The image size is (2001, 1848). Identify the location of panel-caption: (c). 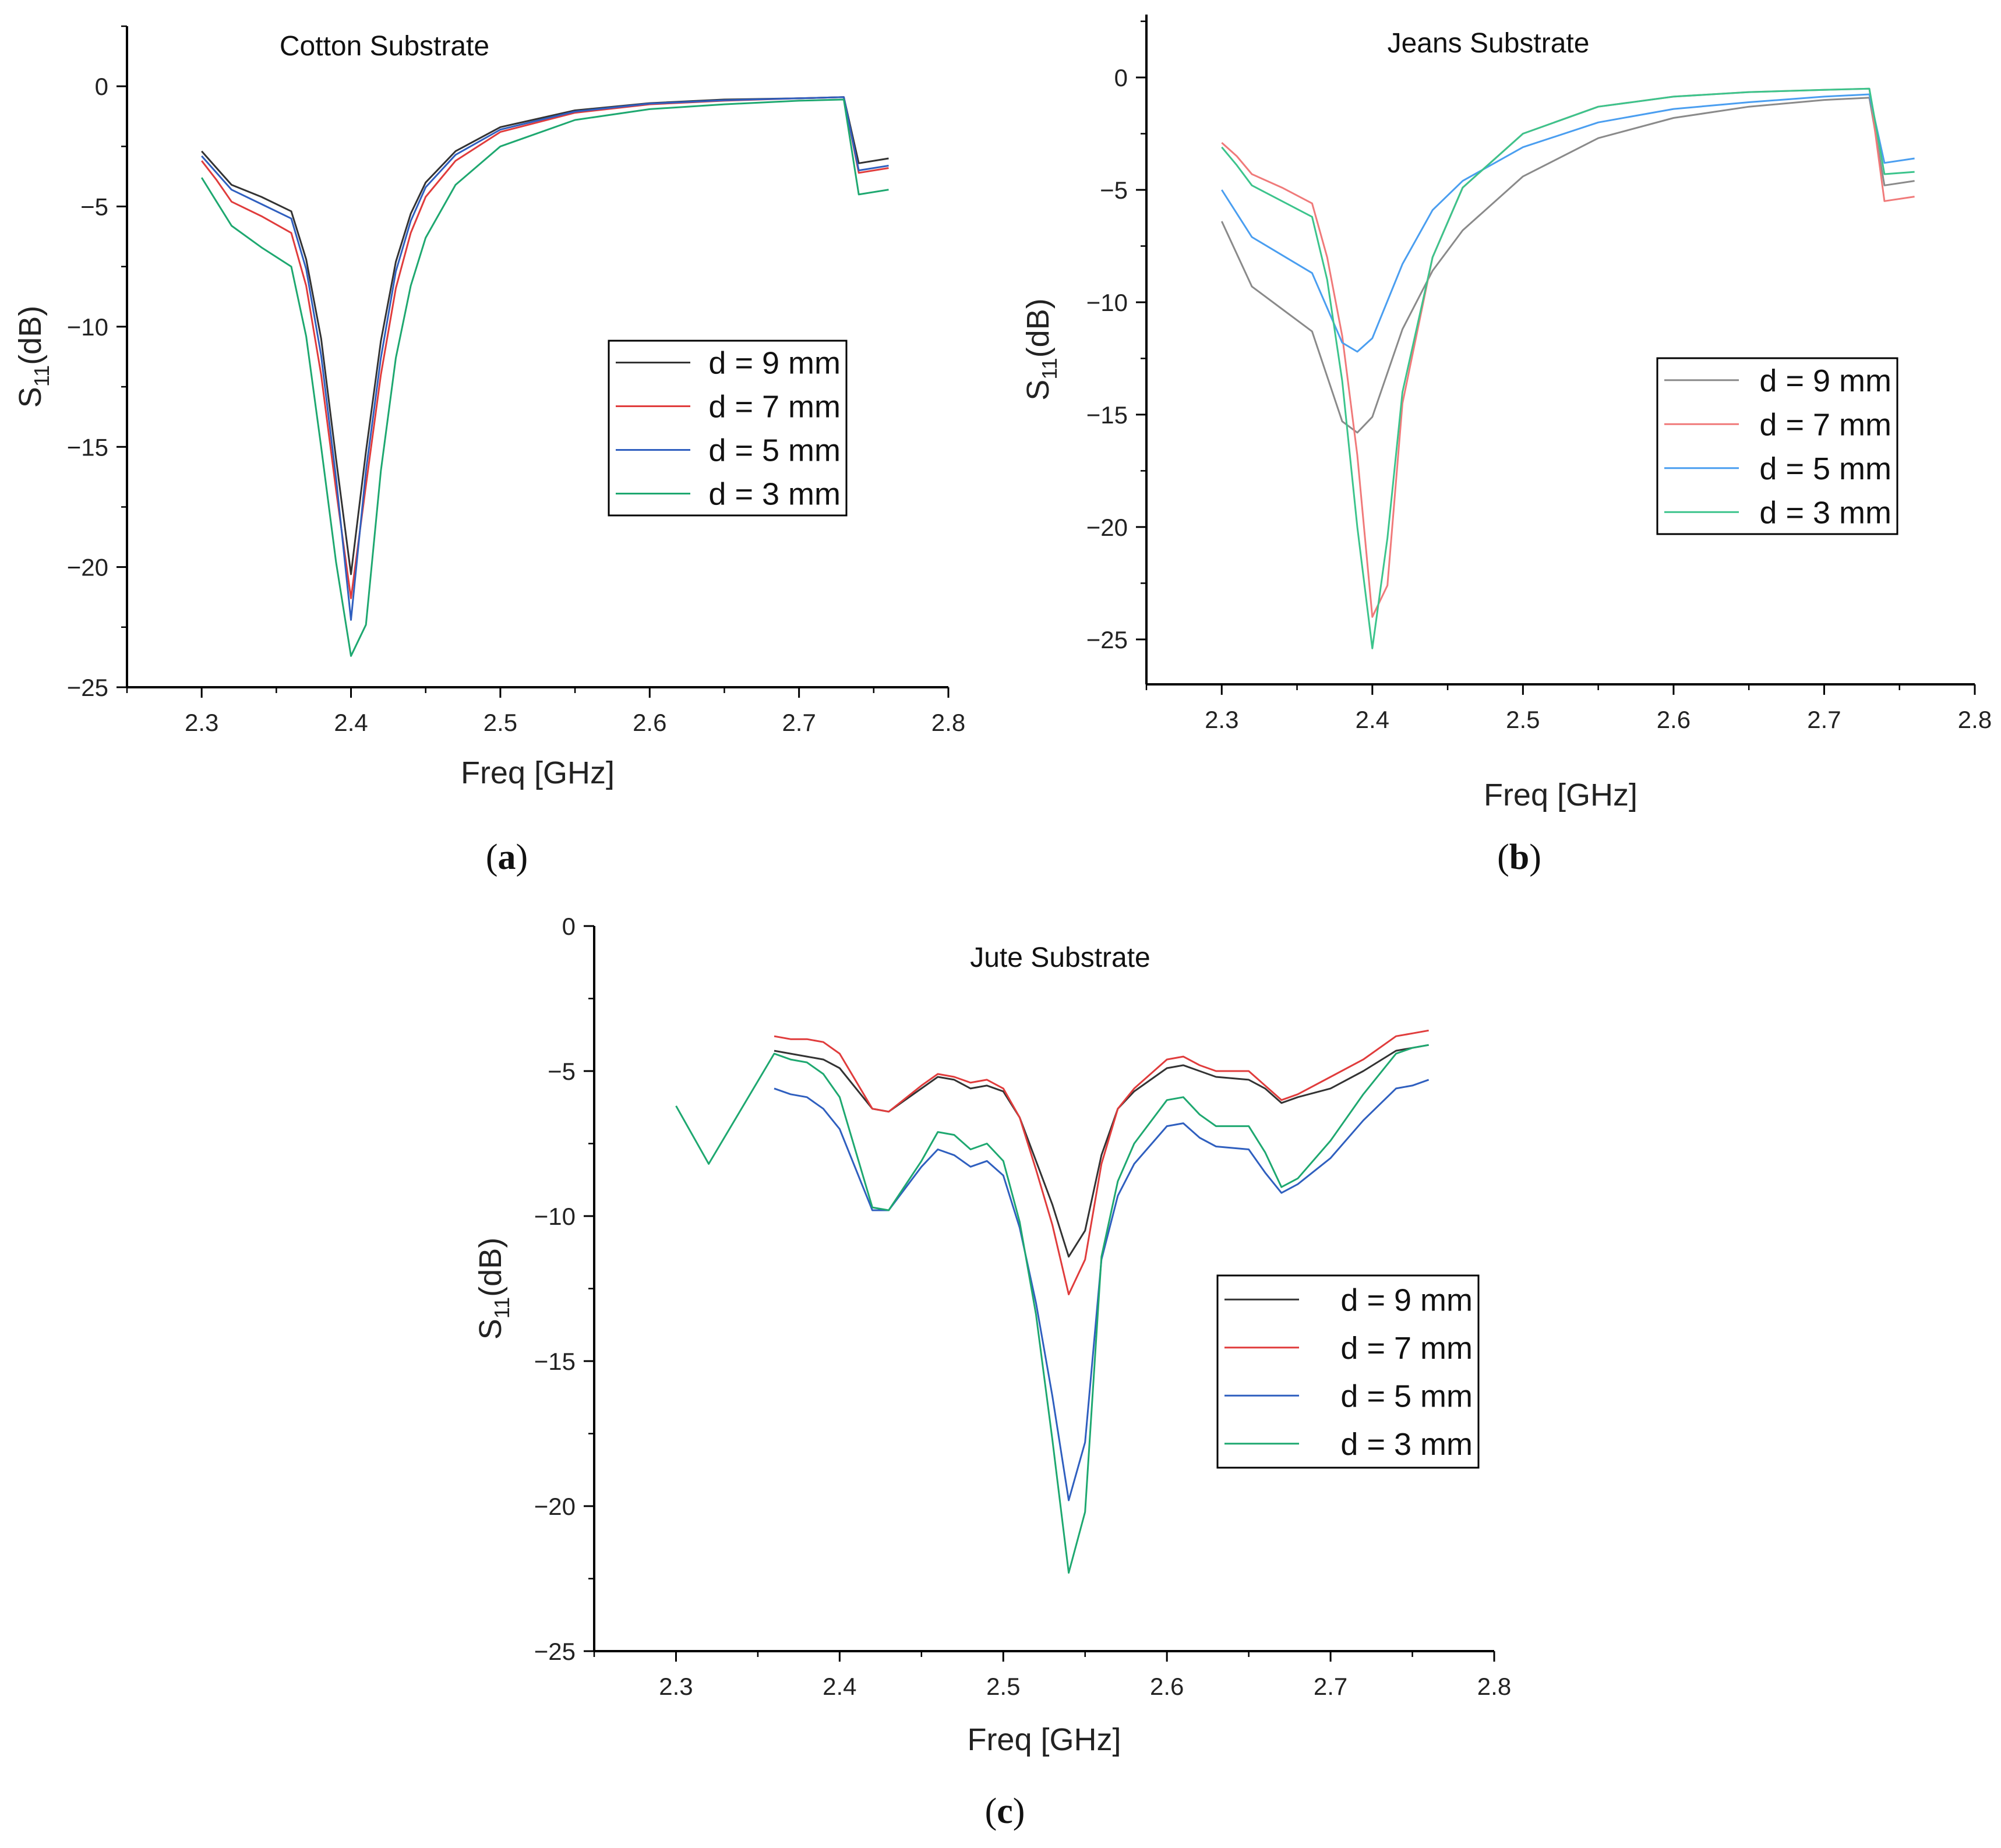
(1005, 1812).